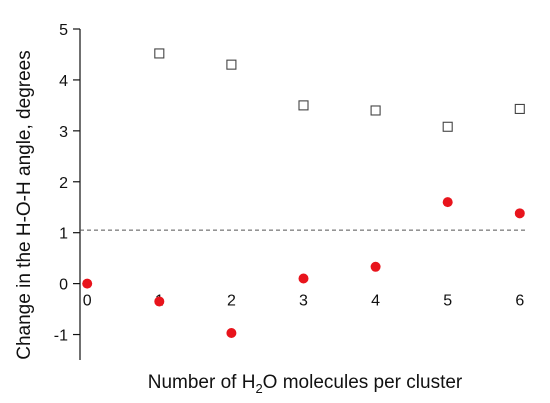  What do you see at coordinates (63, 285) in the screenshot?
I see `y-tick-label: 0` at bounding box center [63, 285].